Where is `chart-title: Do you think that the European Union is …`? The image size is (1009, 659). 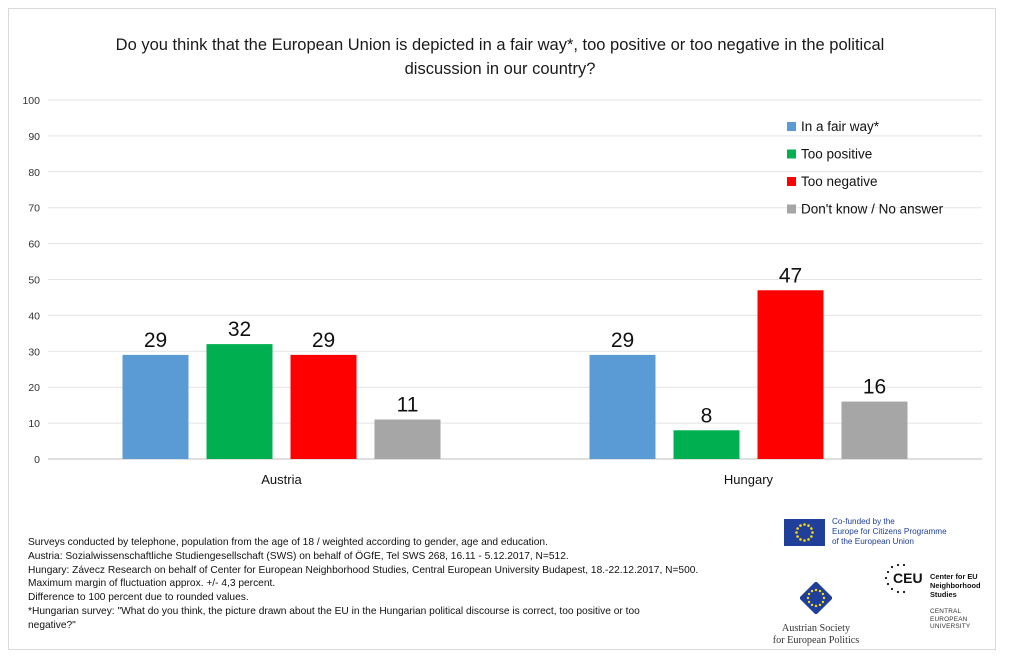 chart-title: Do you think that the European Union is … is located at coordinates (500, 57).